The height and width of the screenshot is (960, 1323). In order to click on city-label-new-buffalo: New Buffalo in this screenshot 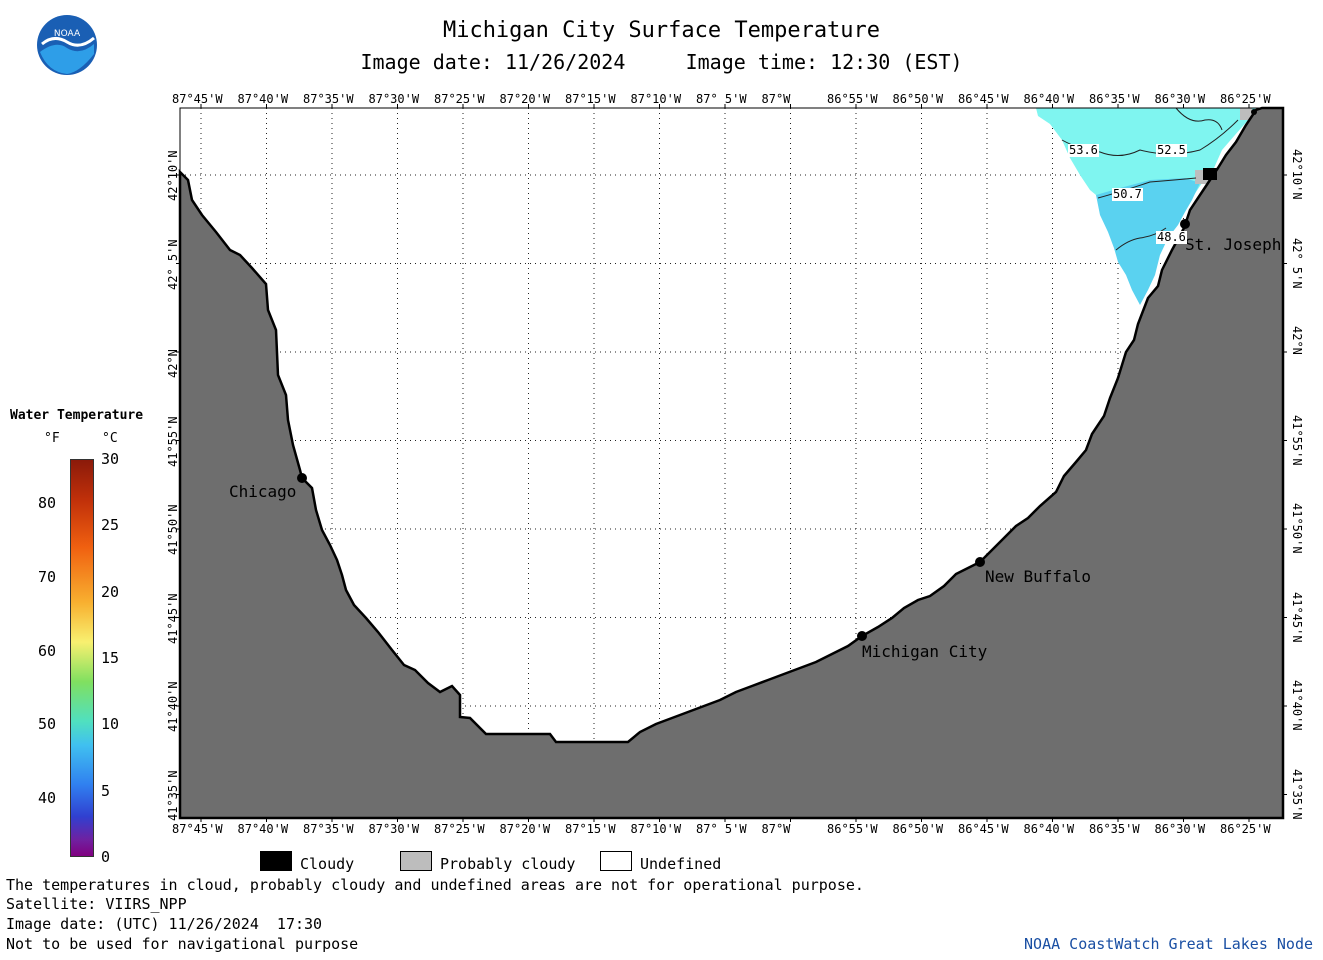, I will do `click(1038, 576)`.